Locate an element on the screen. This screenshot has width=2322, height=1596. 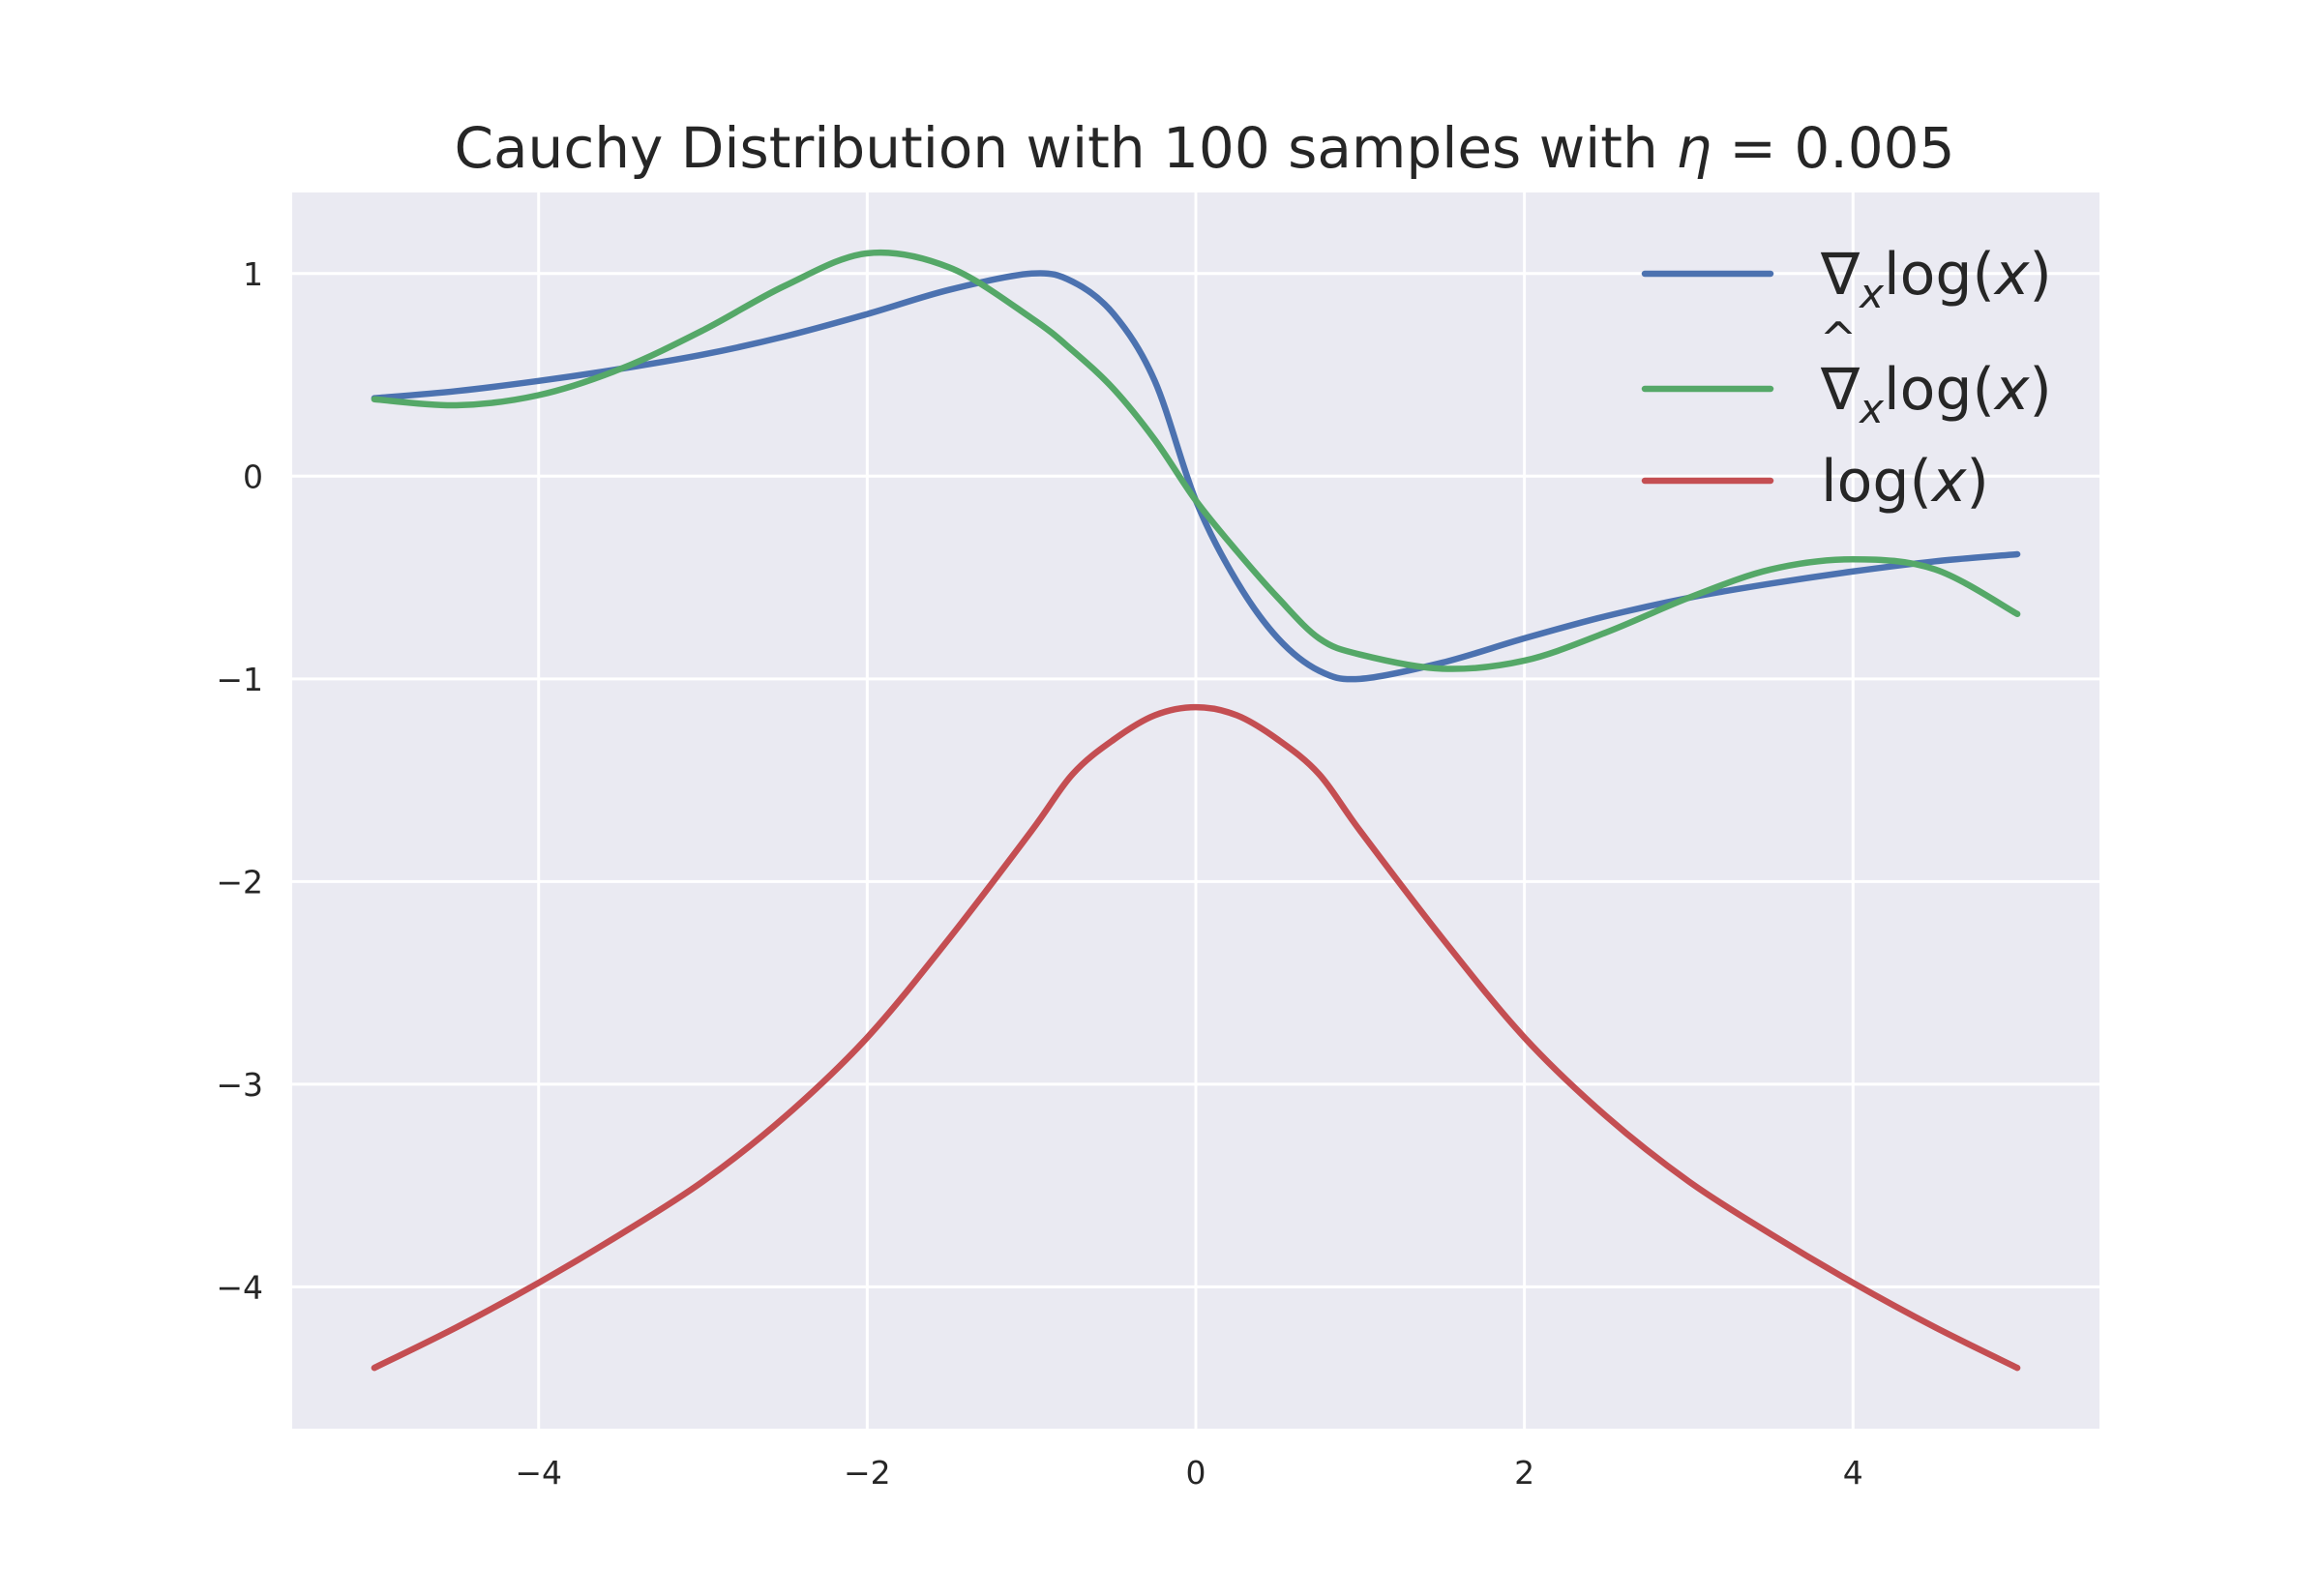
y-tick-label: −2 is located at coordinates (239, 882).